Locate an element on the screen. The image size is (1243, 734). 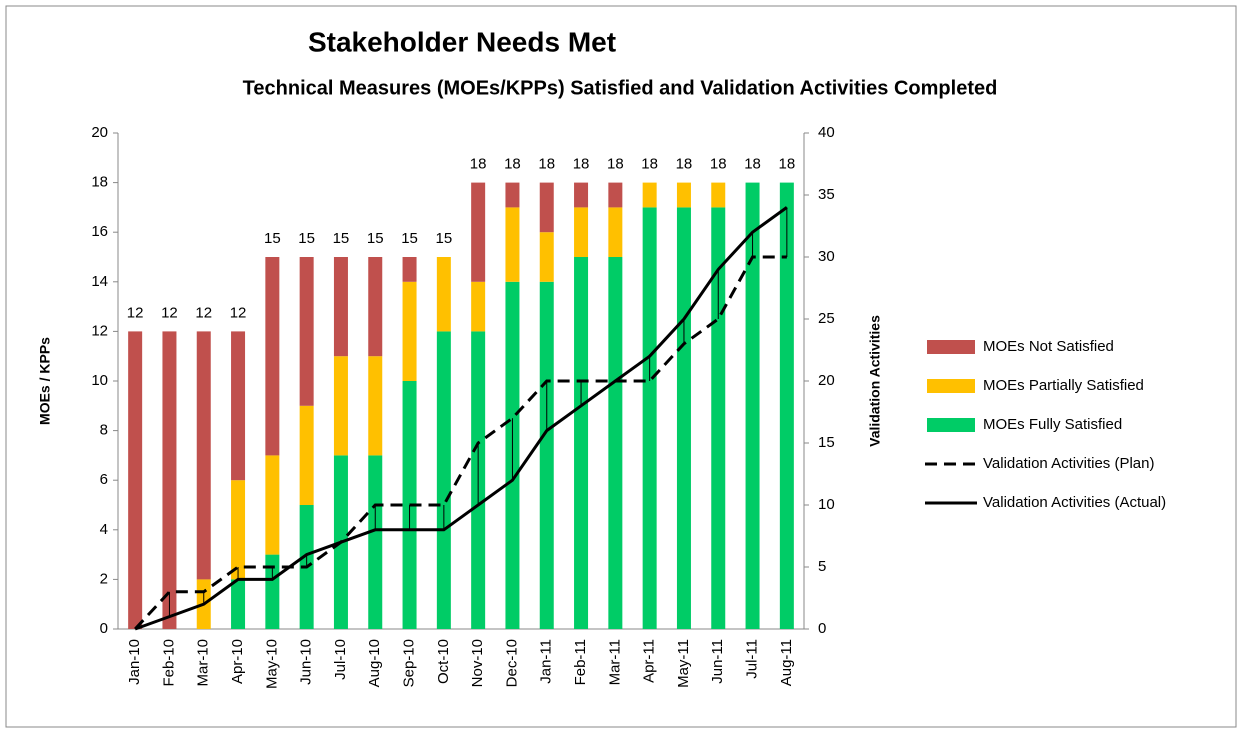
x-tick-label: Jan-11 is located at coordinates (546, 661).